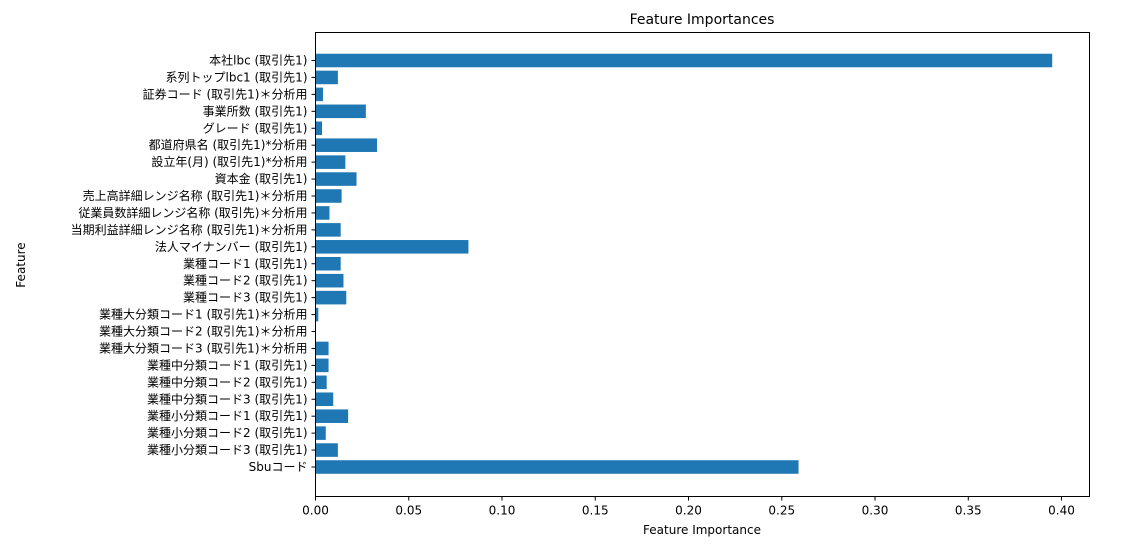 Image resolution: width=1138 pixels, height=551 pixels. I want to click on y-tick-label: 業種大分類コード2 (取引先1)＊分析用, so click(203, 332).